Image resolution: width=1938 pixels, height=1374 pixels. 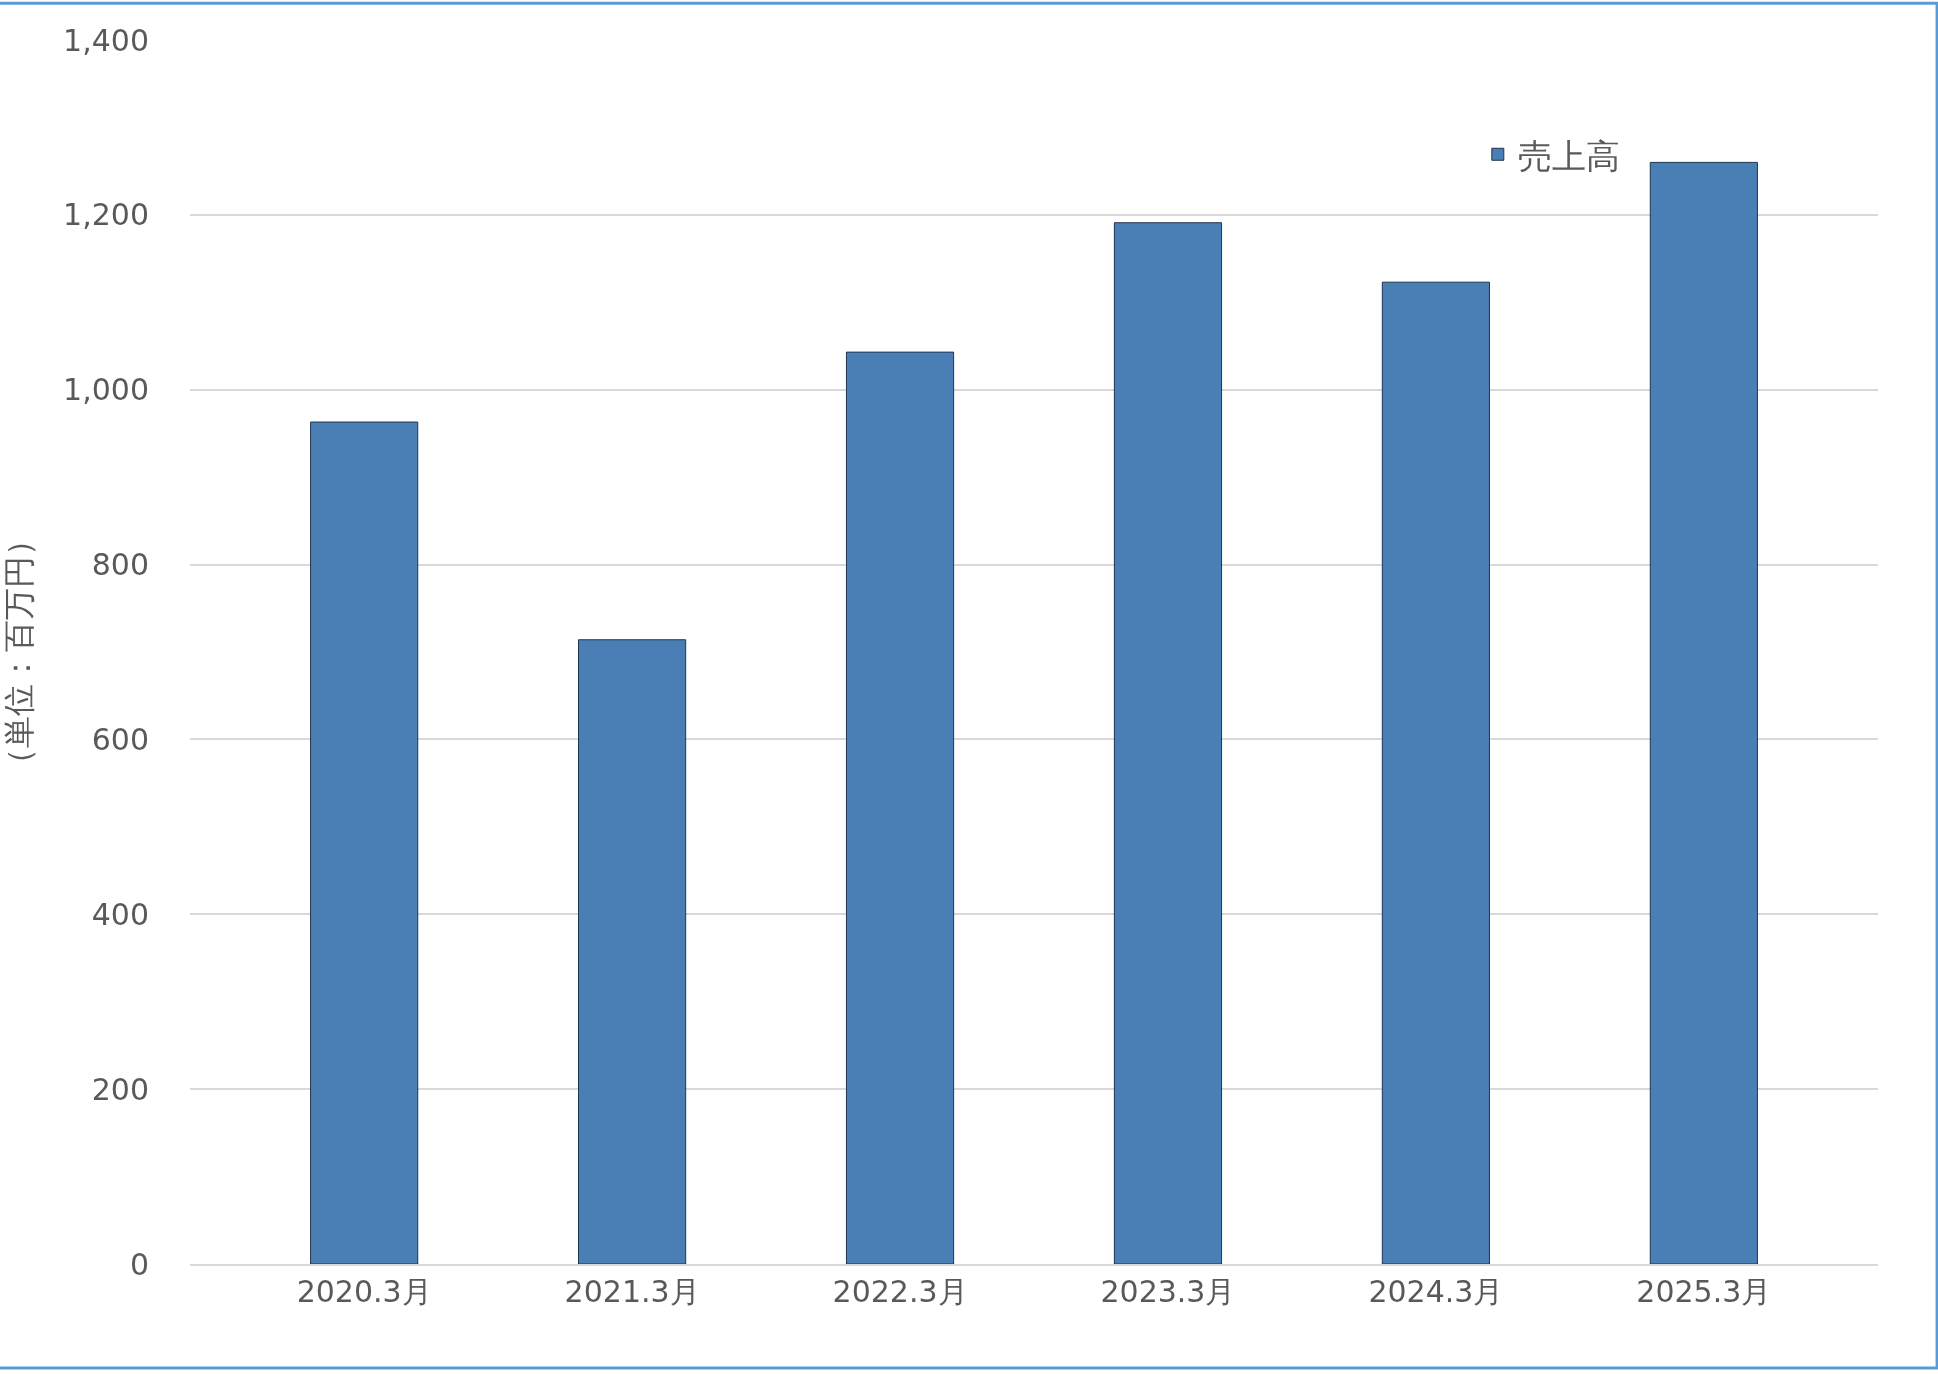 I want to click on x-tick-label: 2020.3月, so click(x=364, y=1291).